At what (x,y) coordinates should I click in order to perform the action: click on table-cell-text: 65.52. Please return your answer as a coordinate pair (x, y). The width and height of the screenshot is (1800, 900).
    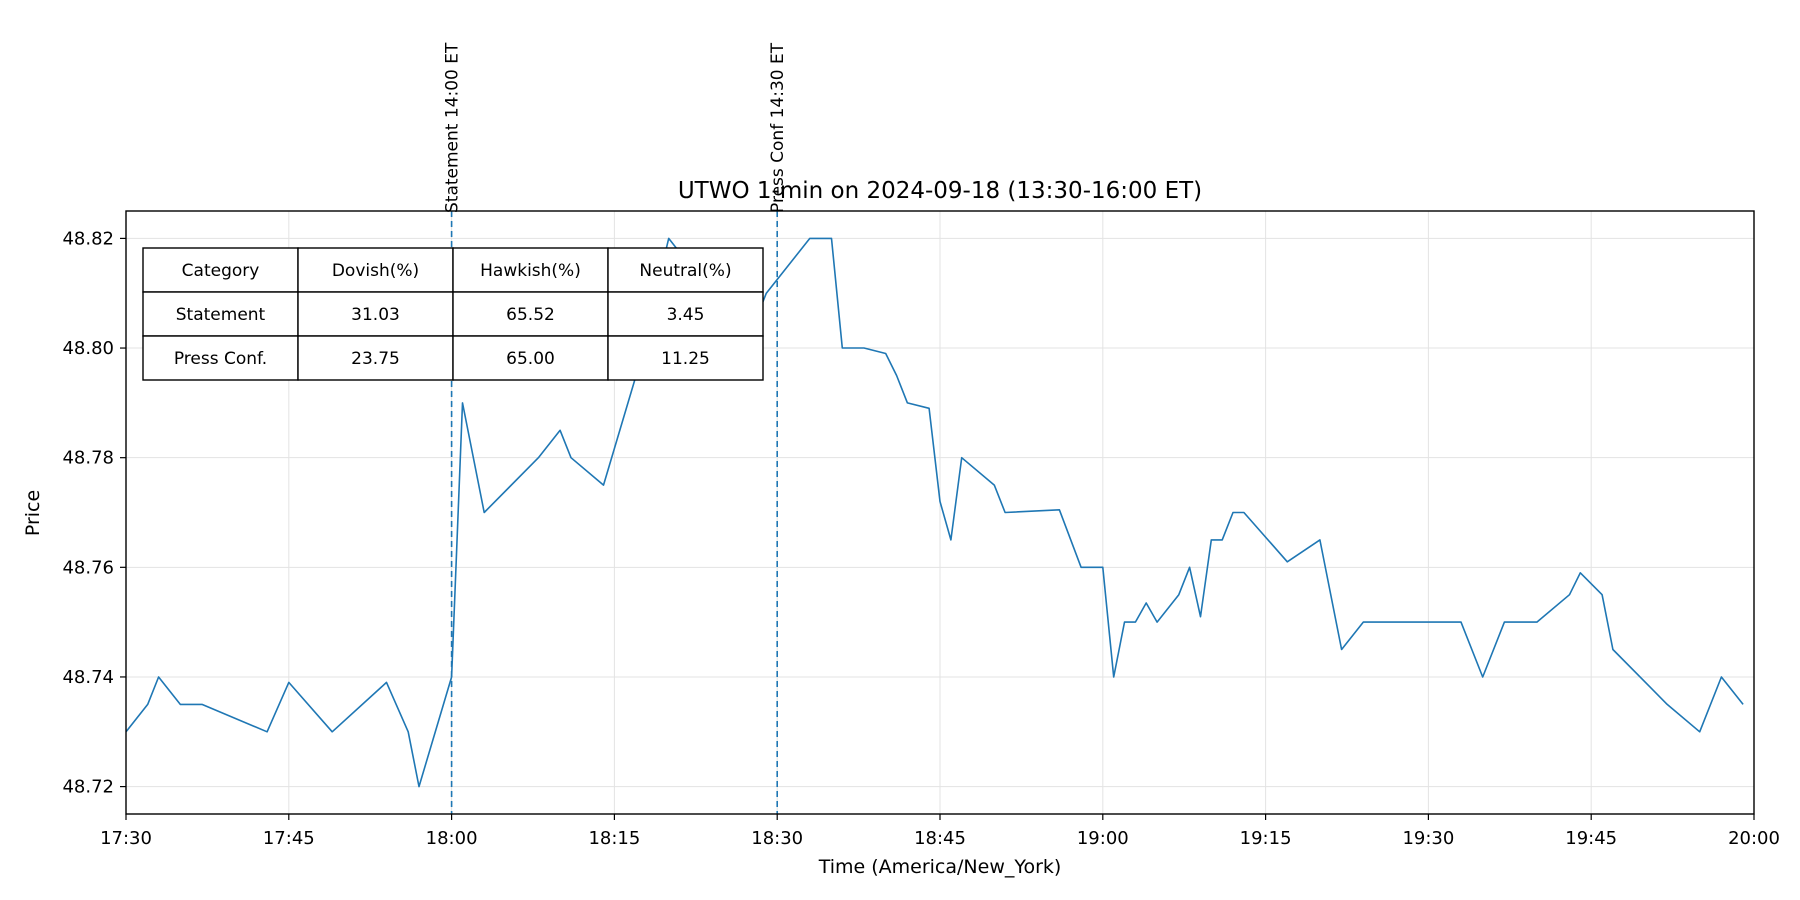
    Looking at the image, I should click on (530, 315).